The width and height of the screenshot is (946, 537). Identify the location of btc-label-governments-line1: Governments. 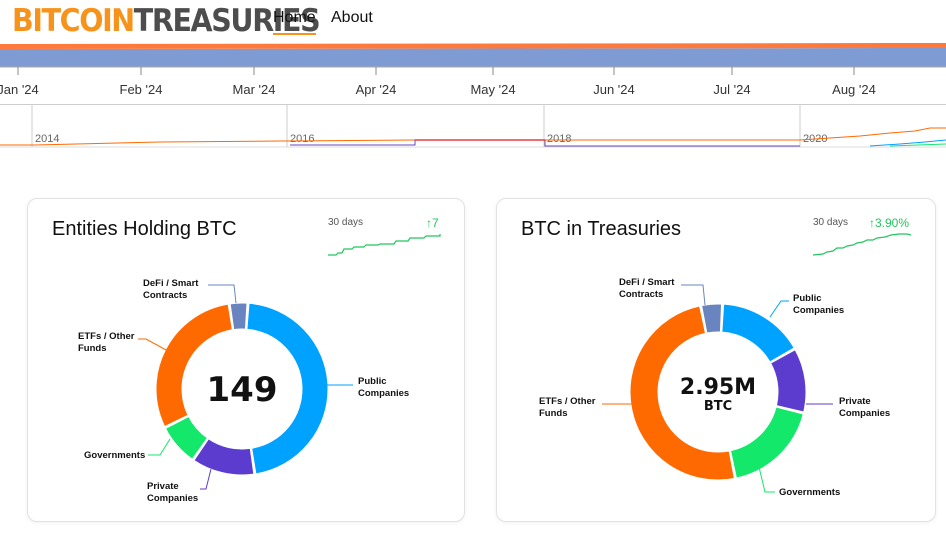
(810, 492).